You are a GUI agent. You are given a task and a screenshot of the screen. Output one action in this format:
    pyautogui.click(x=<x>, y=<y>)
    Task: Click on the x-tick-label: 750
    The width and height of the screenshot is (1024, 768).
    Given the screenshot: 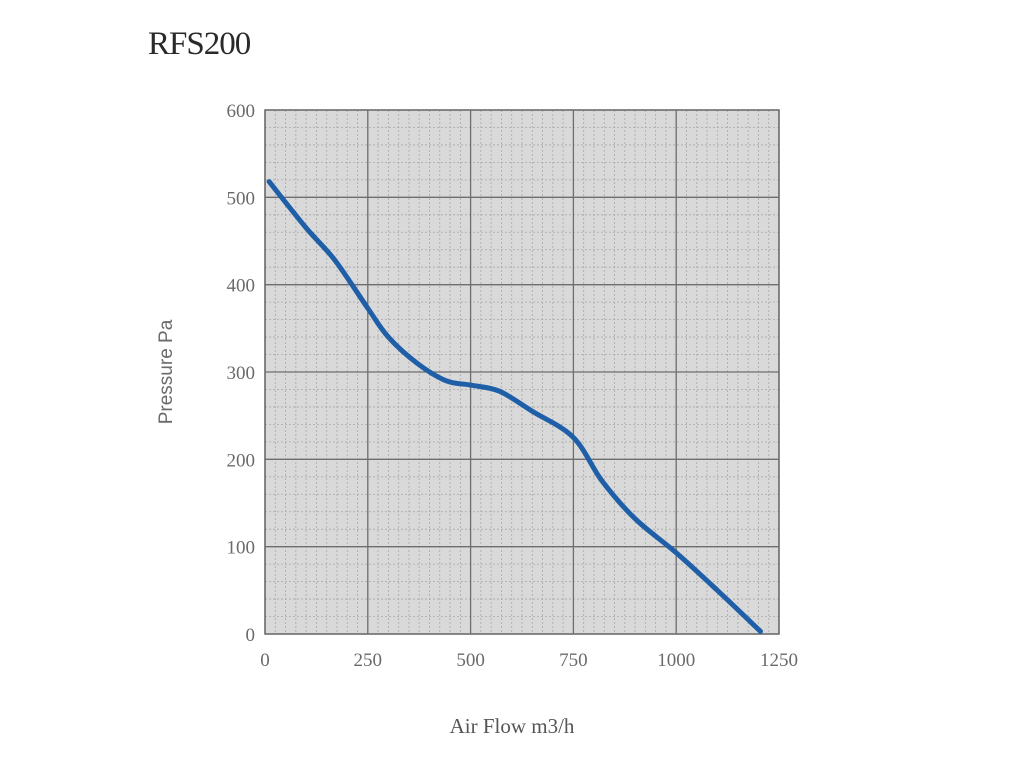 What is the action you would take?
    pyautogui.click(x=573, y=660)
    